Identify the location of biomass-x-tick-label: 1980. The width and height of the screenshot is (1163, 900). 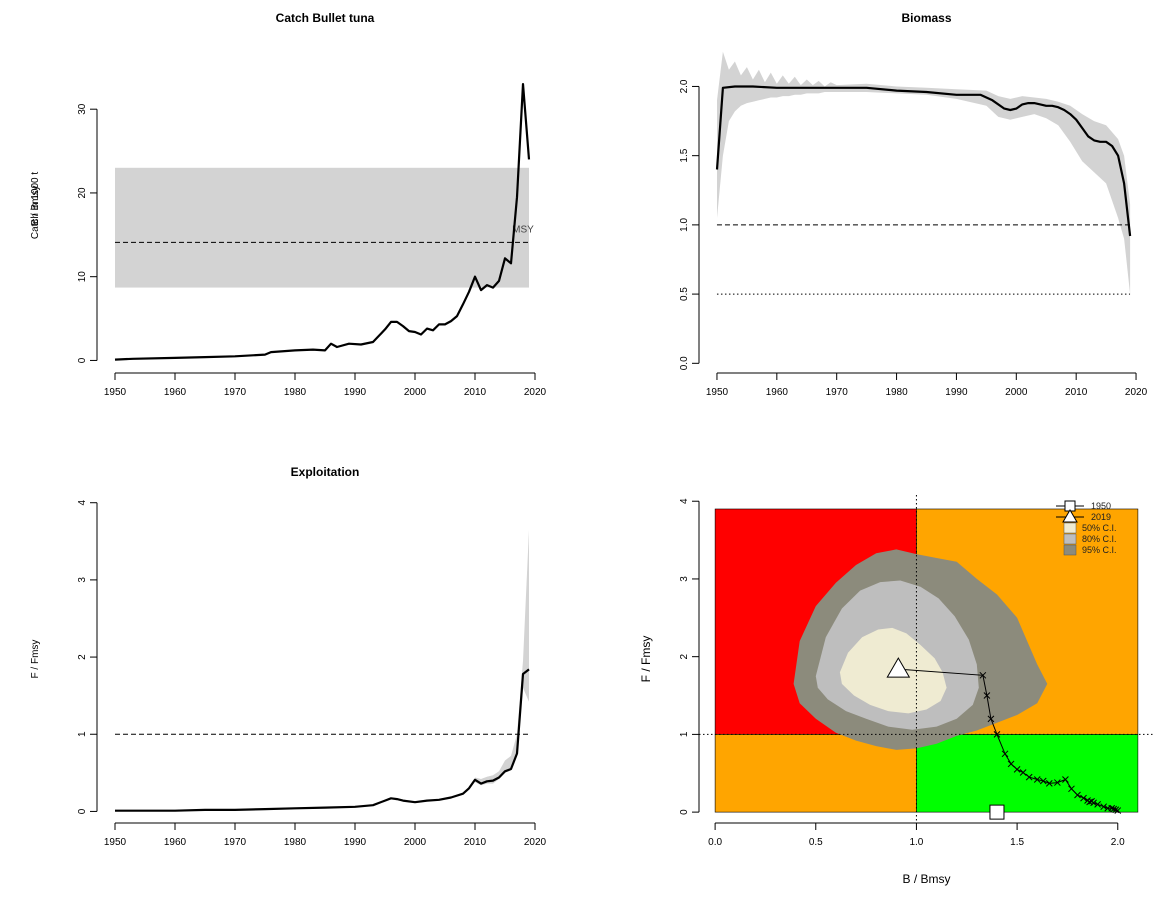
(896, 392).